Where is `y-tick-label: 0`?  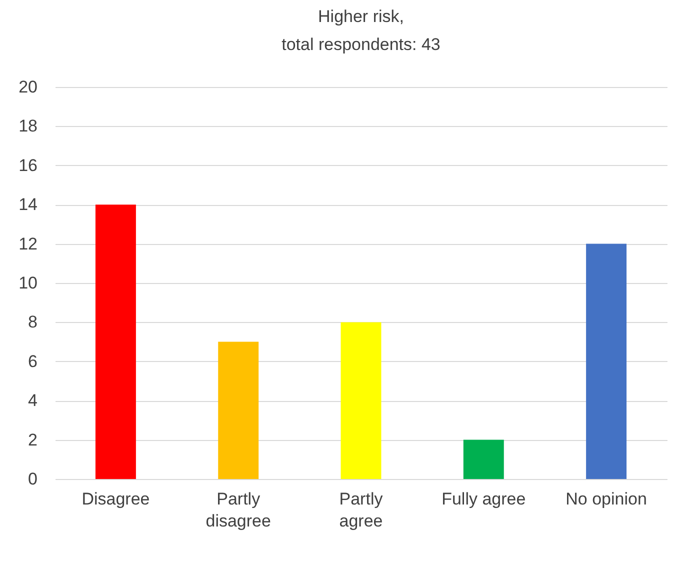 y-tick-label: 0 is located at coordinates (33, 479).